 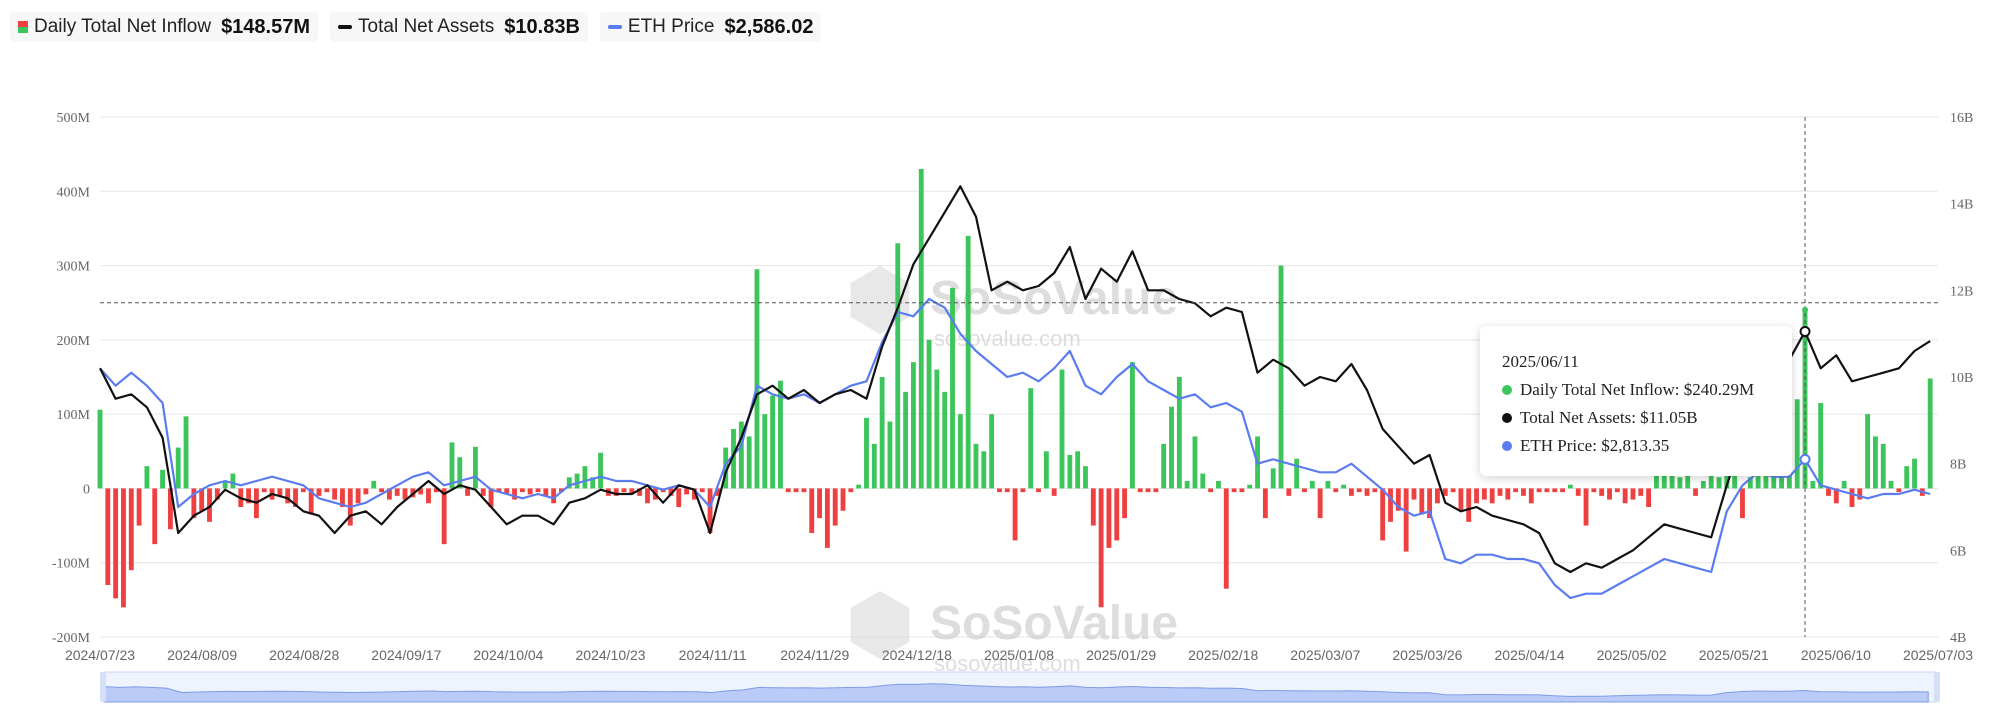 What do you see at coordinates (880, 625) in the screenshot?
I see `sosovalue-logo-icon` at bounding box center [880, 625].